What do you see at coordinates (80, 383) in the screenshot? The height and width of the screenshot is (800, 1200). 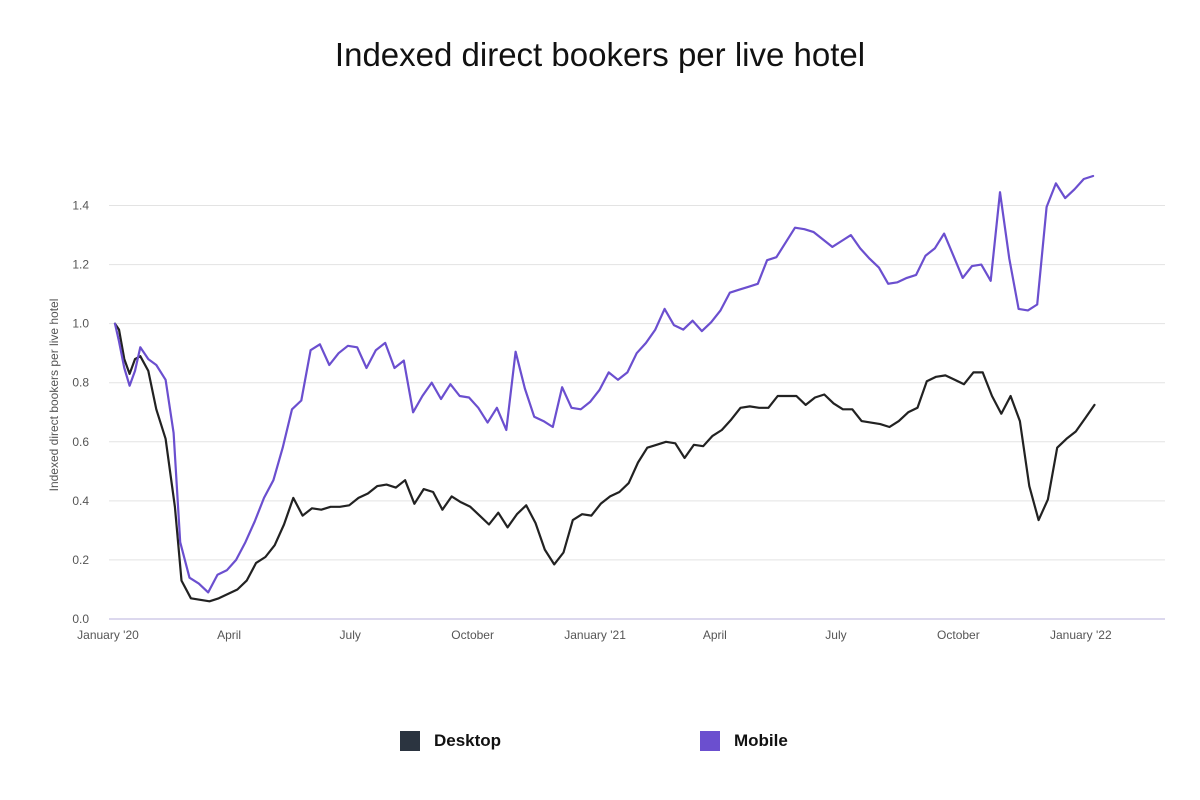 I see `y-tick-label: 0.8` at bounding box center [80, 383].